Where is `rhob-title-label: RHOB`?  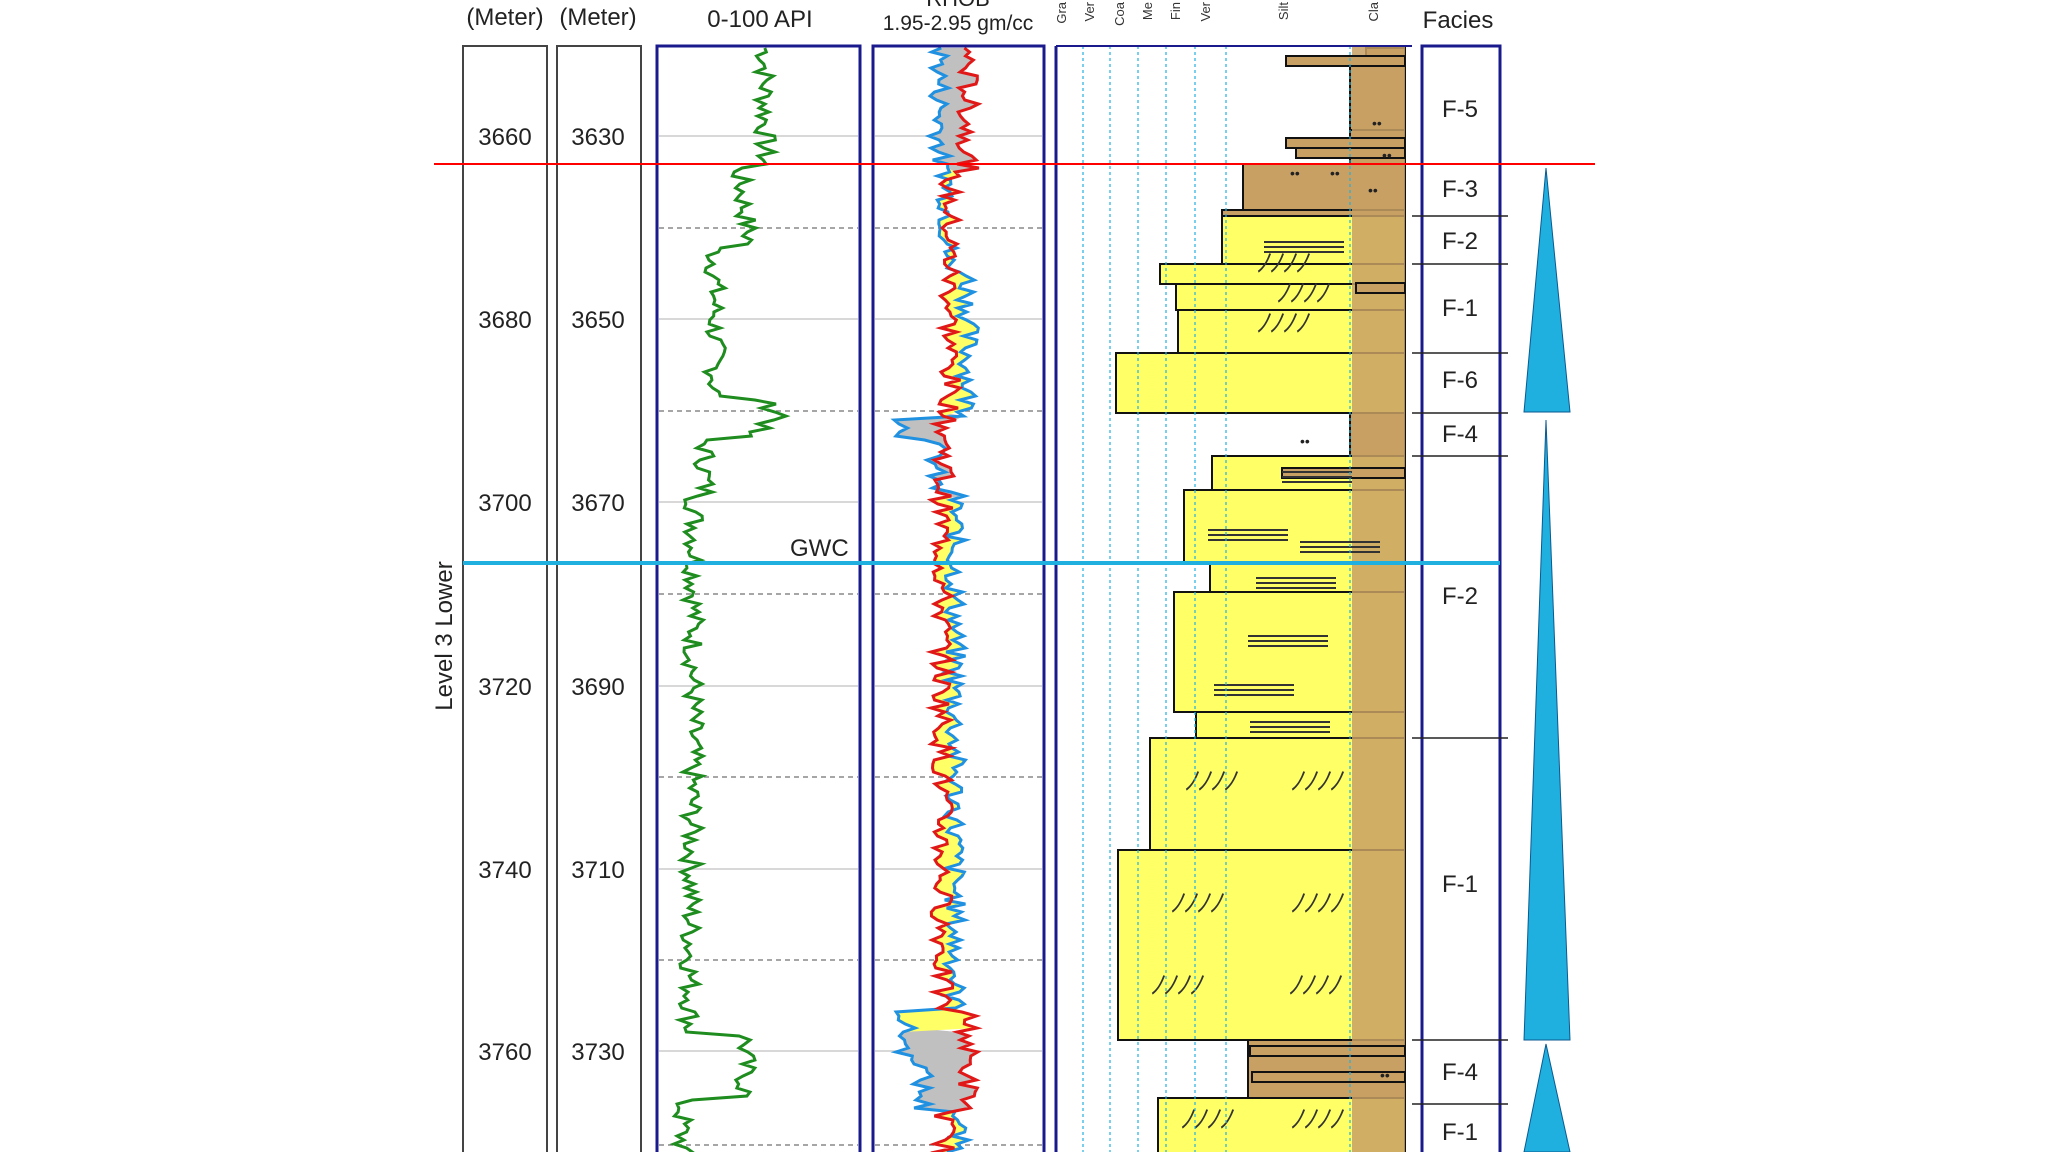
rhob-title-label: RHOB is located at coordinates (958, 5).